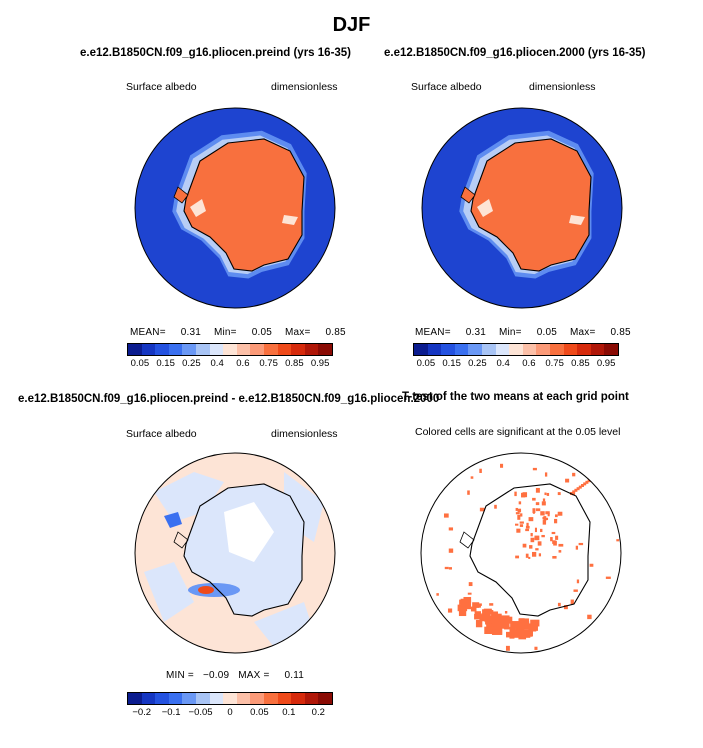 This screenshot has width=703, height=748. I want to click on mean-value: 0.31, so click(190, 332).